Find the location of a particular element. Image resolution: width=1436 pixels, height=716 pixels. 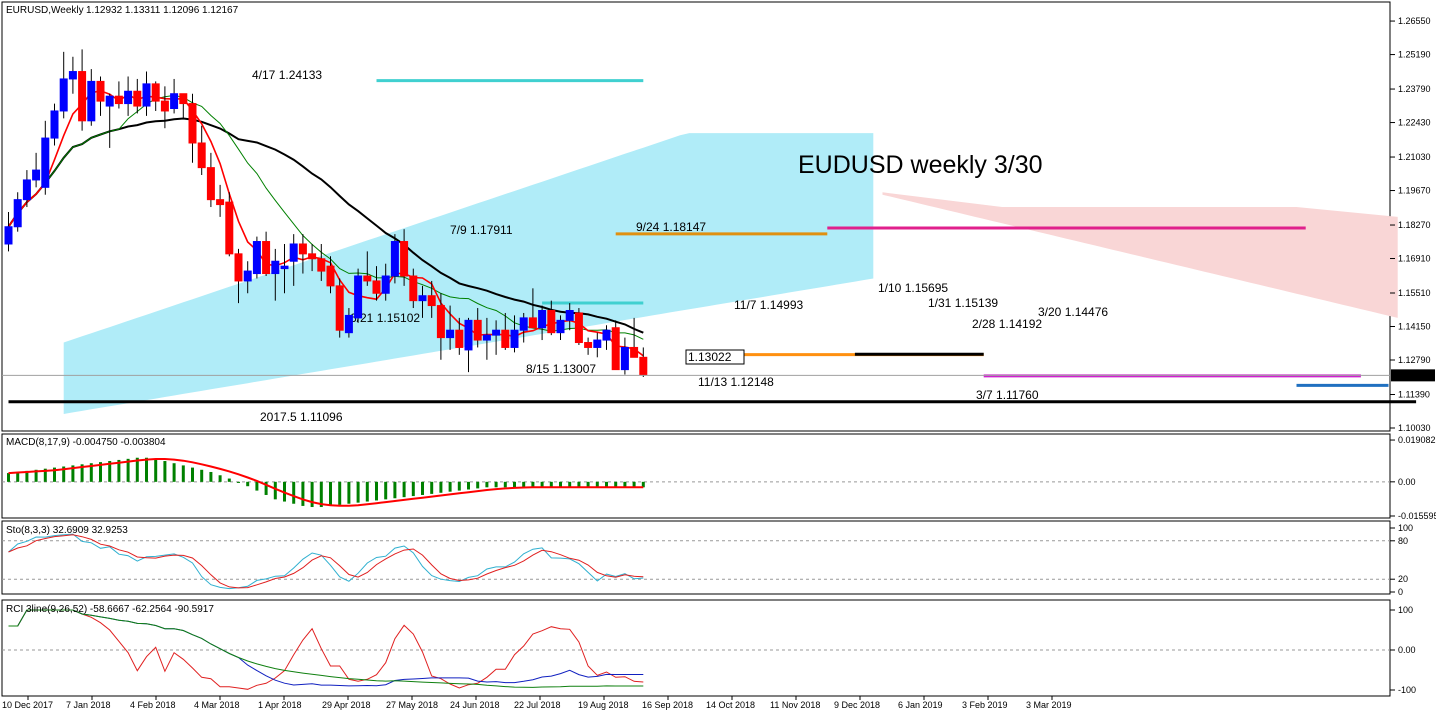

price-tick-label: 1.11390 is located at coordinates (1414, 394).